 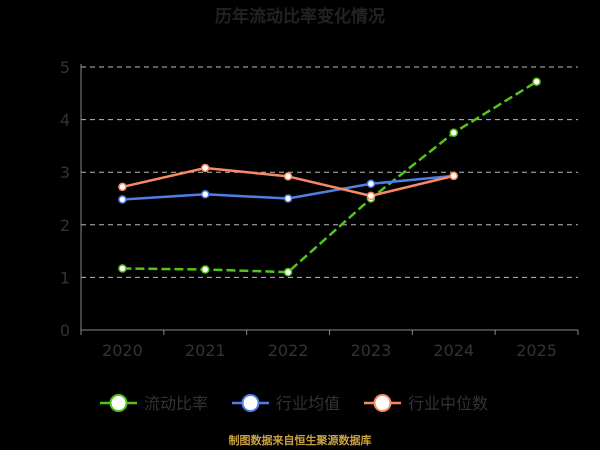 What do you see at coordinates (65, 199) in the screenshot?
I see `y-axis-ticks: 0 1 2 3 4 5` at bounding box center [65, 199].